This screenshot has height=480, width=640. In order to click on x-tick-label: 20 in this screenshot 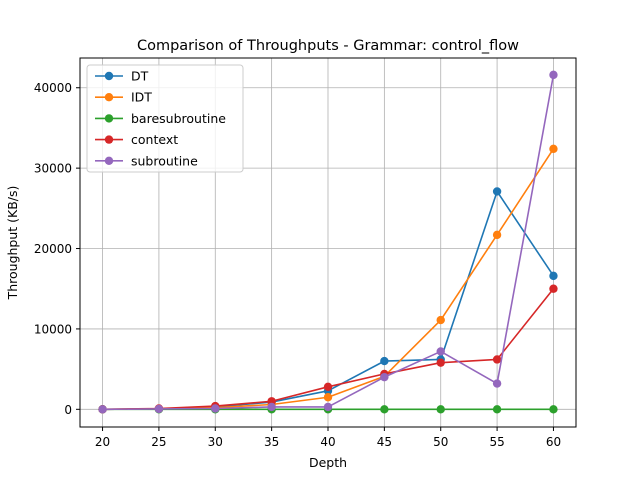, I will do `click(102, 442)`.